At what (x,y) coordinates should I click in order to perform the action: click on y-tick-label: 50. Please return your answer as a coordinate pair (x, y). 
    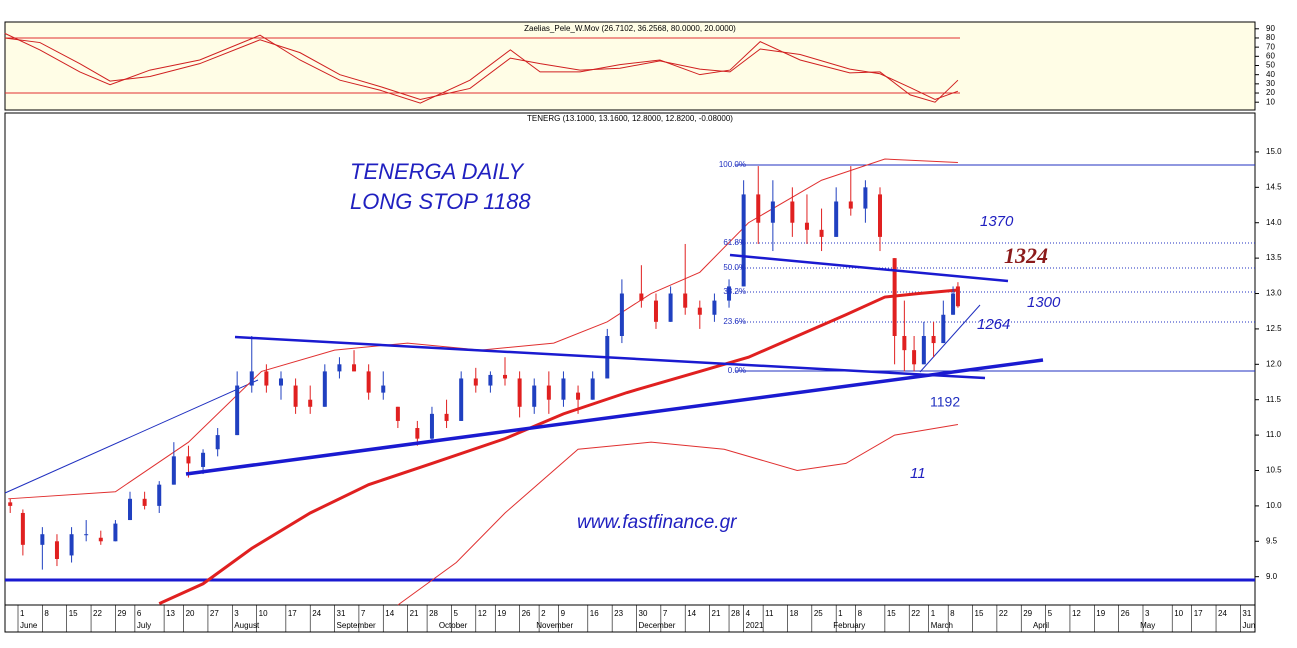
    Looking at the image, I should click on (1270, 65).